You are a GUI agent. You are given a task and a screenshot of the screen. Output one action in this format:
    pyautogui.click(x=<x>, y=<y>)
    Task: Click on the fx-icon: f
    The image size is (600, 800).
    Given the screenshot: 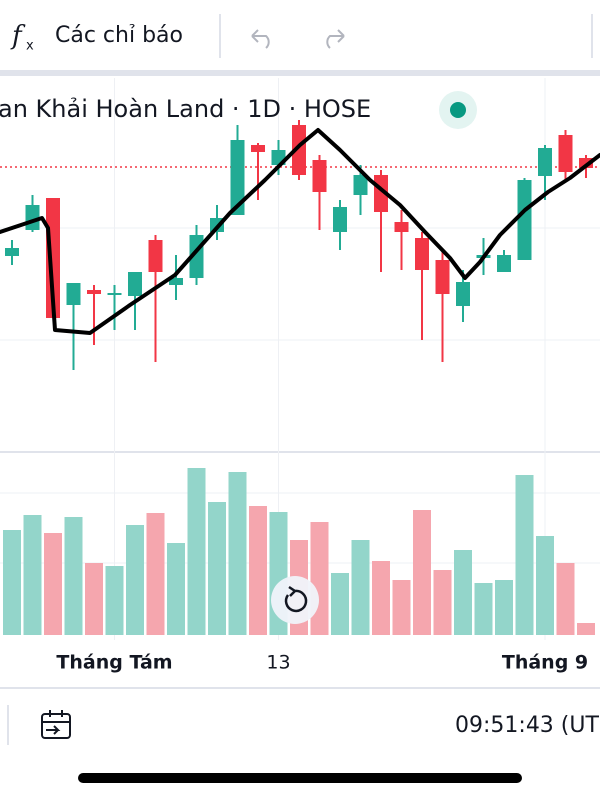 What is the action you would take?
    pyautogui.click(x=18, y=36)
    